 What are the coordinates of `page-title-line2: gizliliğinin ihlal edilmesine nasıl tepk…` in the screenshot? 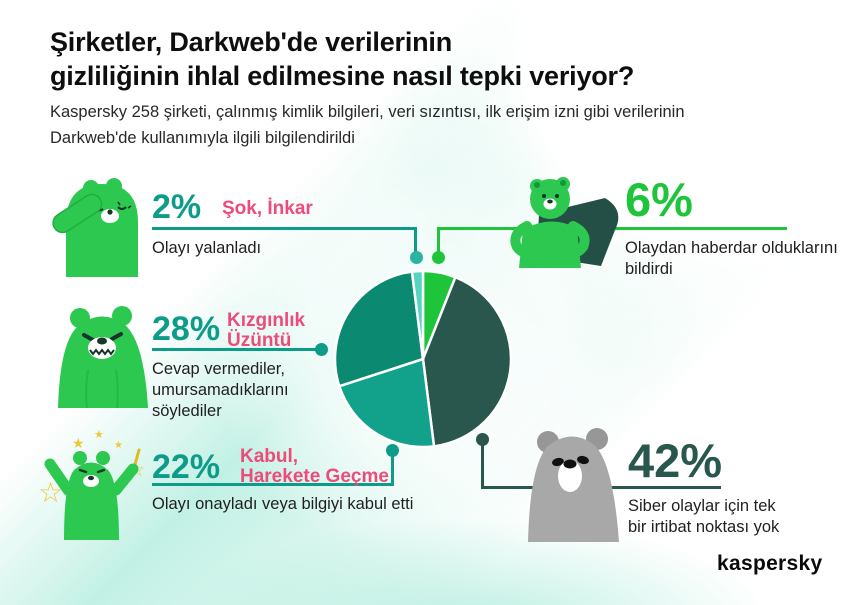 It's located at (342, 76).